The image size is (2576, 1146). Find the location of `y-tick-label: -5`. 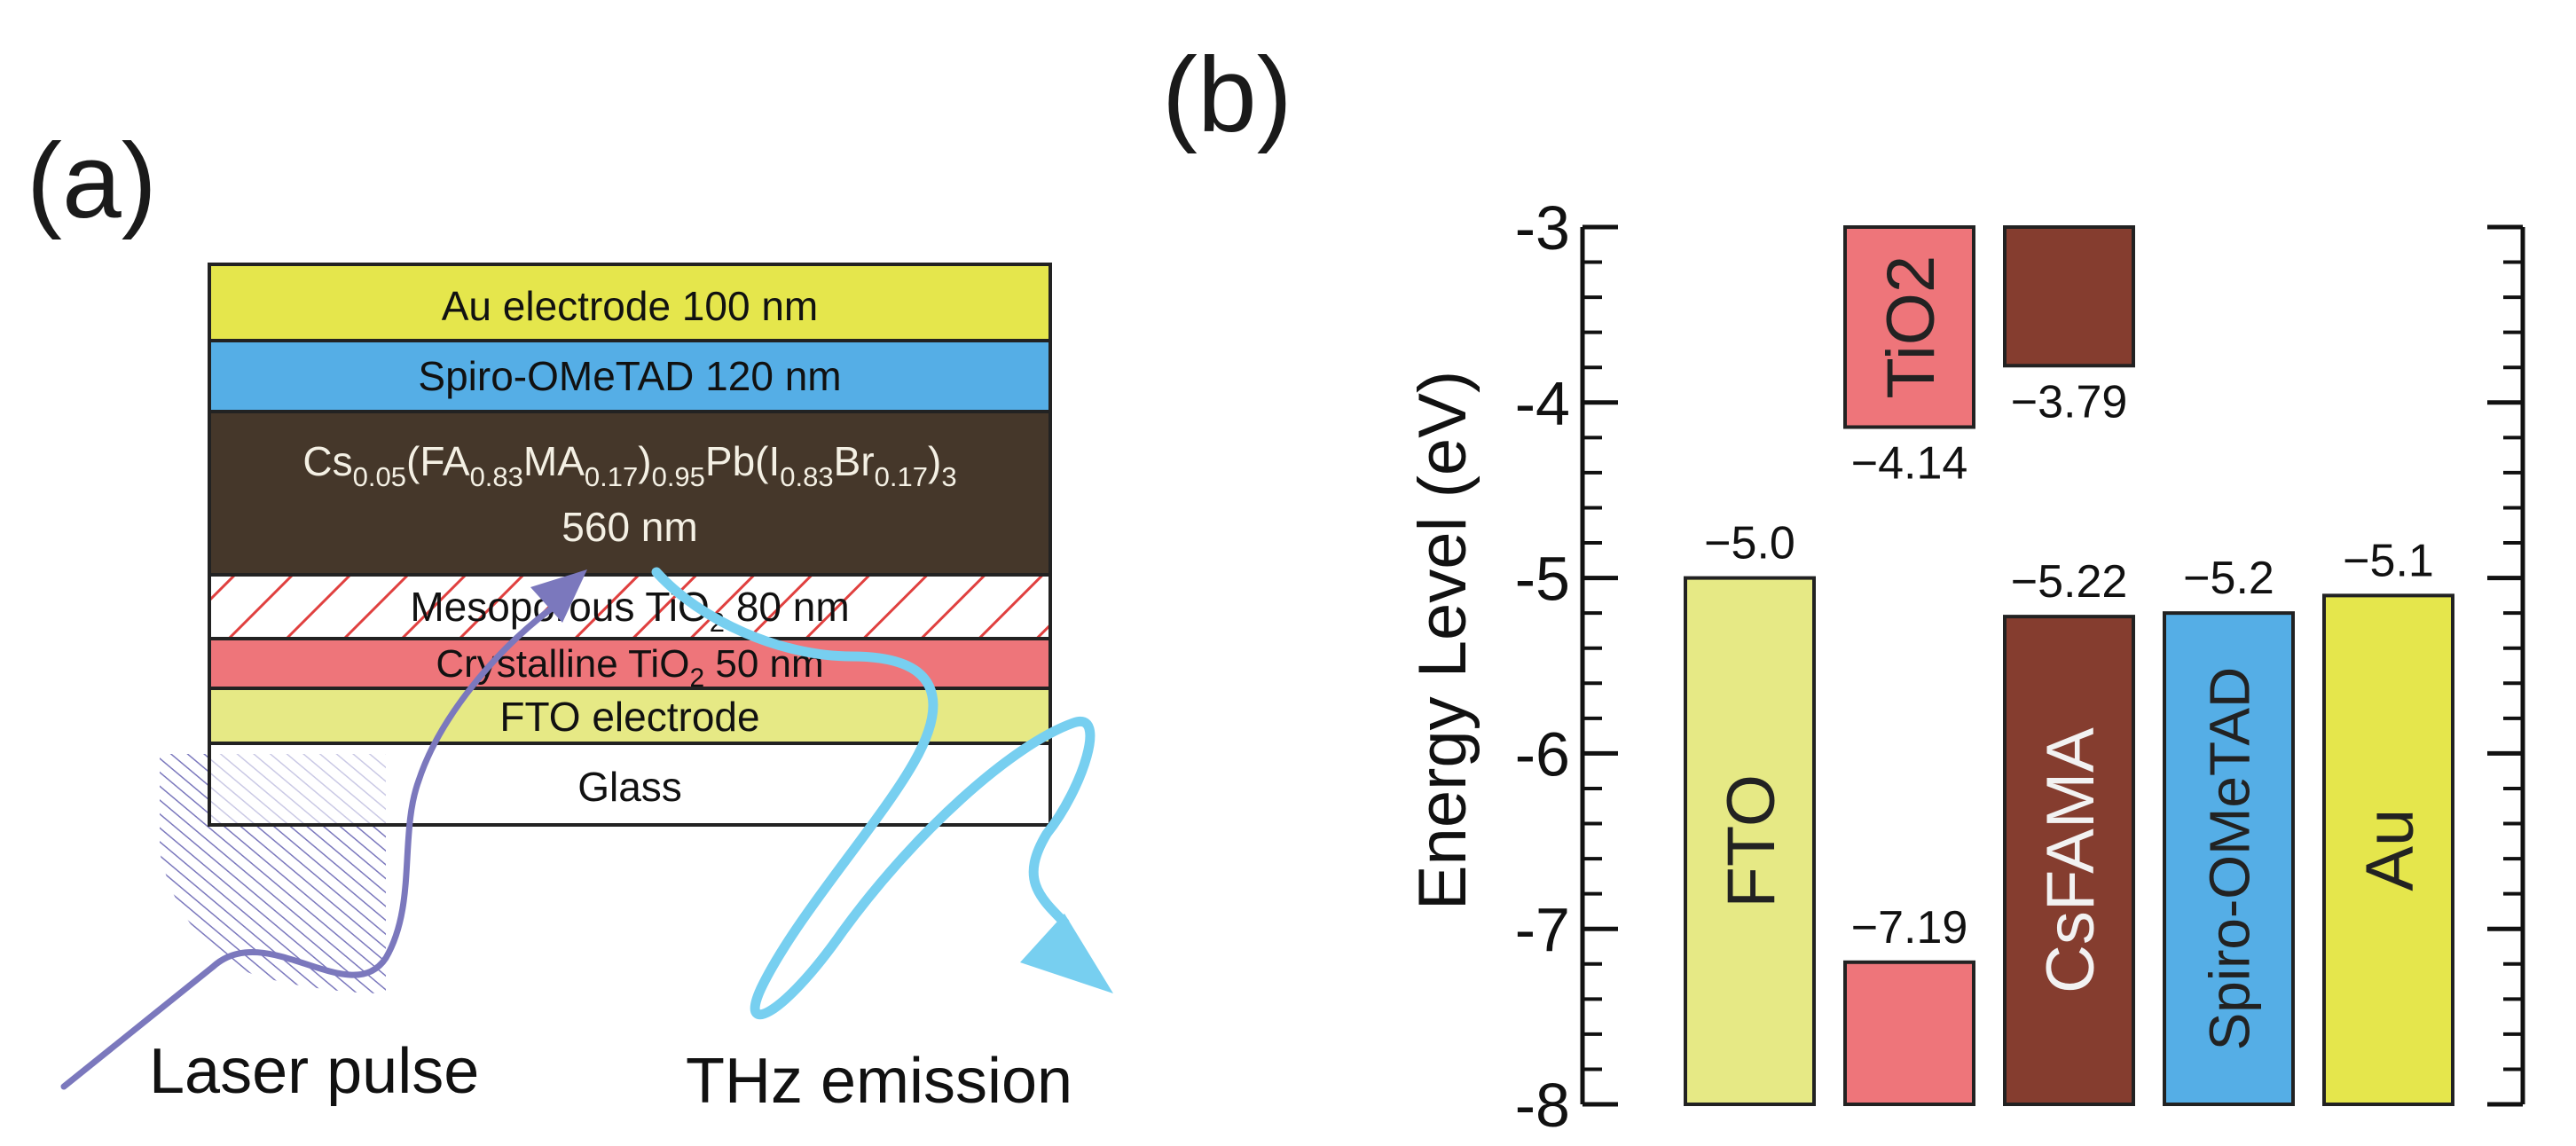

y-tick-label: -5 is located at coordinates (1542, 579).